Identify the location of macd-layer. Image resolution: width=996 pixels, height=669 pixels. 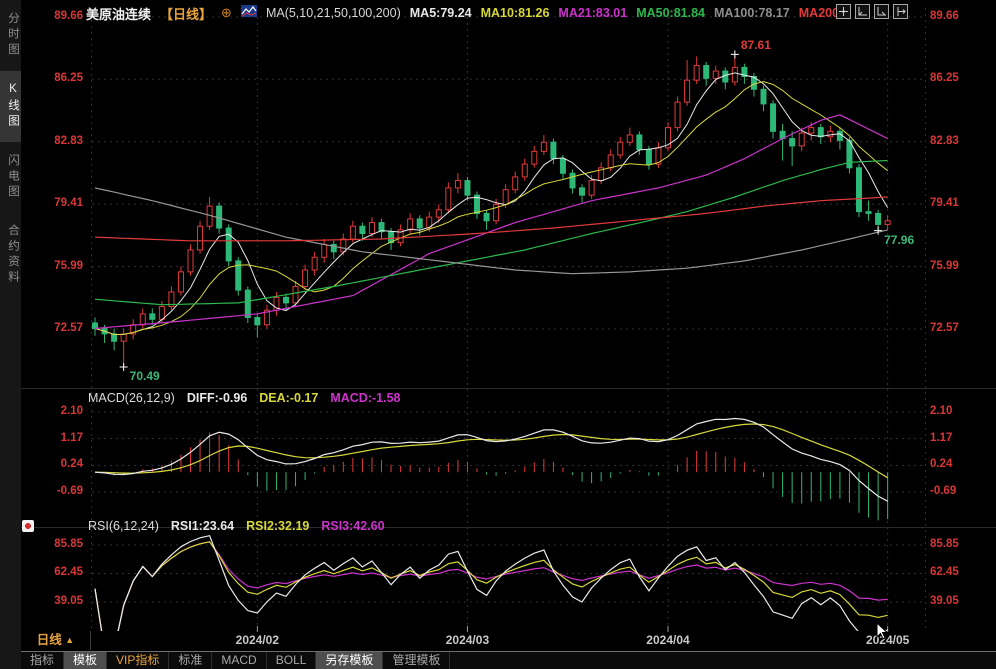
(496, 476).